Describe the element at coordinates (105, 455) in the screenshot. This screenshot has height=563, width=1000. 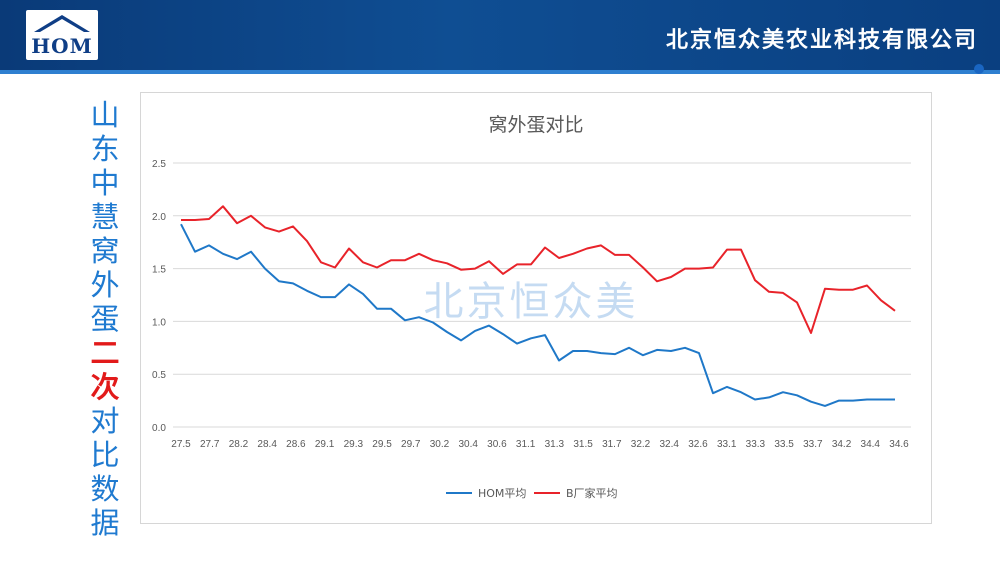
I see `side-title-char: 比` at that location.